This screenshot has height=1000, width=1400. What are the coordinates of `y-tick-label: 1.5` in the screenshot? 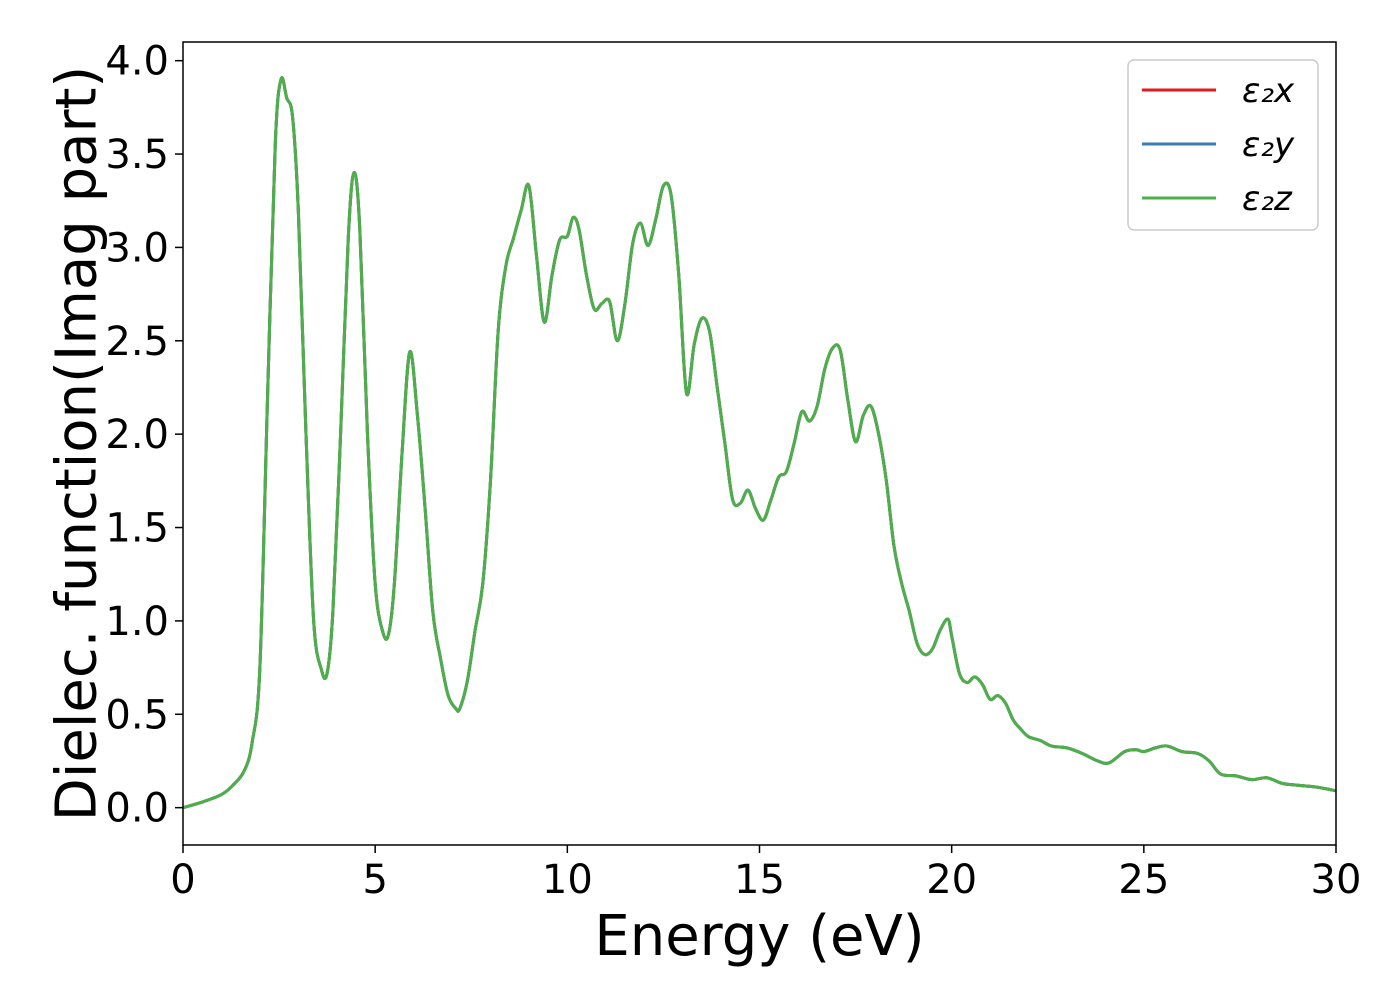 It's located at (137, 529).